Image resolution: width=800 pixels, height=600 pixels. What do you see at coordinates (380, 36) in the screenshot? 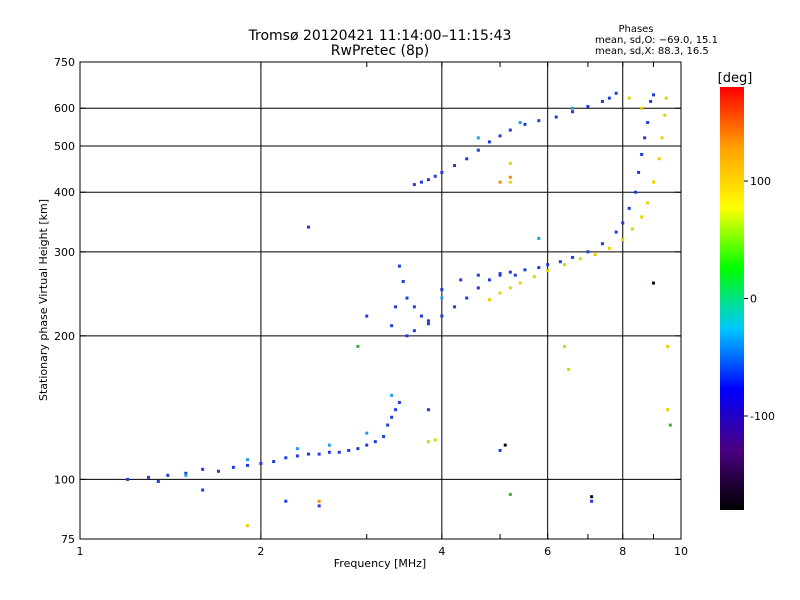
I see `chart-title: Tromsø 20120421 11:14:00–11:15:43` at bounding box center [380, 36].